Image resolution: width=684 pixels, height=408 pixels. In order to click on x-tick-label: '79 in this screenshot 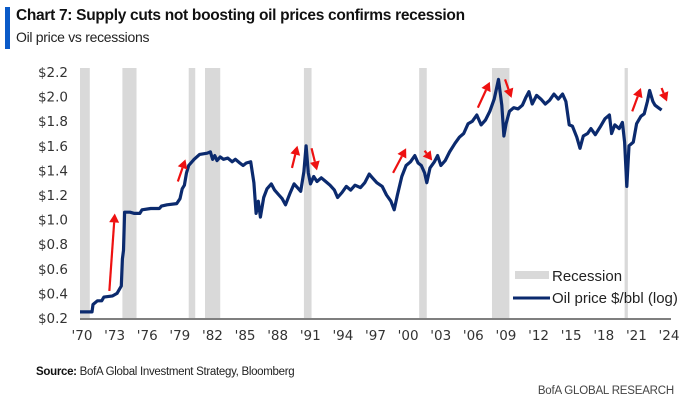, I will do `click(179, 336)`.